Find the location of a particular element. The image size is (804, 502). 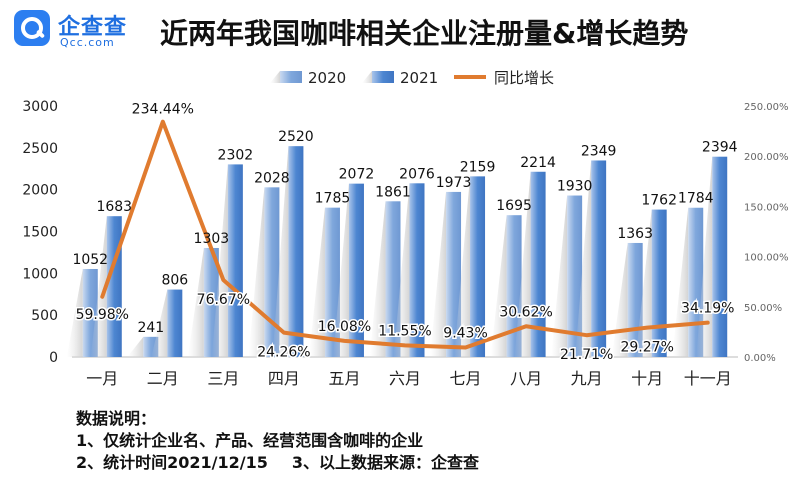

bar-2020-value-label: 1930 is located at coordinates (575, 187).